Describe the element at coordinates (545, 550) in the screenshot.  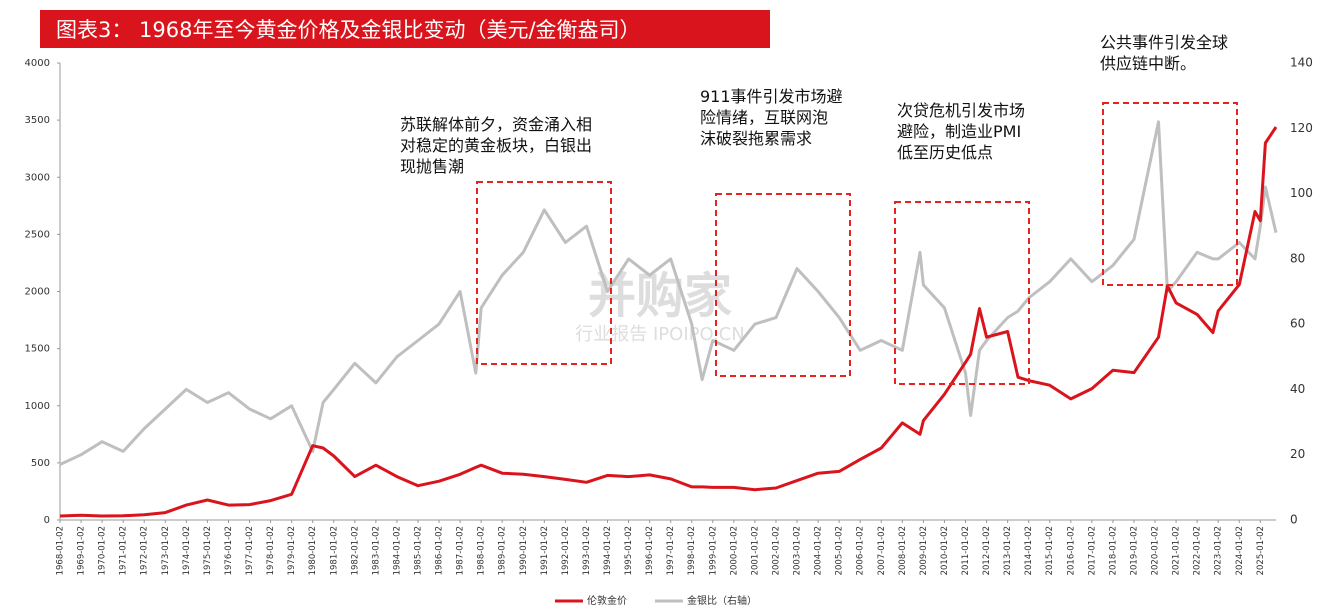
I see `x-tick-label: 1991-01-02` at that location.